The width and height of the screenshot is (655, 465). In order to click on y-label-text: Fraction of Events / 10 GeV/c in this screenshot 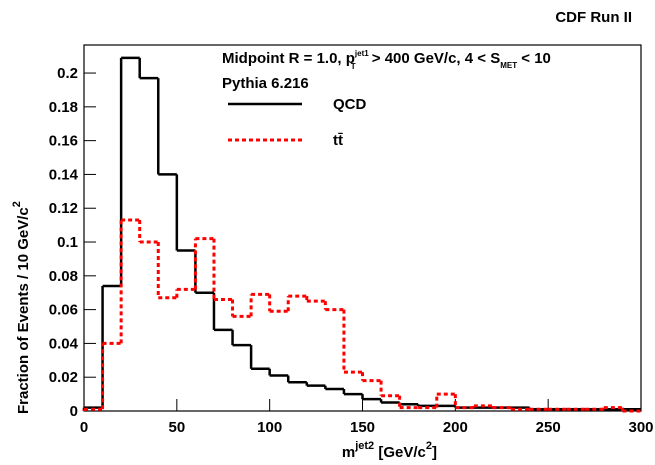, I will do `click(23, 310)`.